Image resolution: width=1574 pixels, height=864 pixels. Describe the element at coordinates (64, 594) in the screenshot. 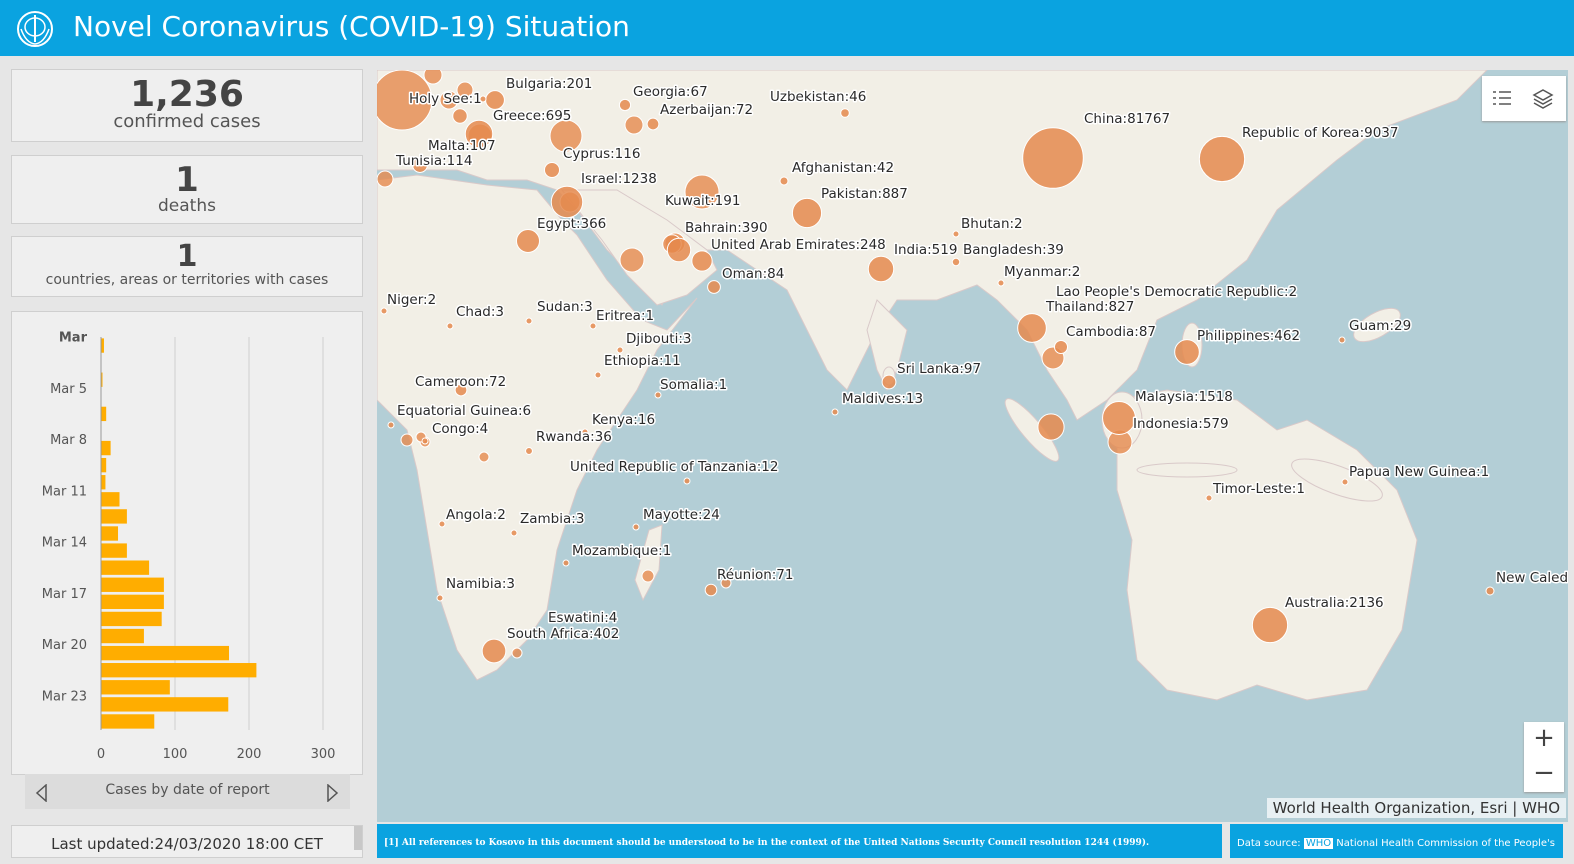

I see `y-tick-label: Mar 17` at that location.